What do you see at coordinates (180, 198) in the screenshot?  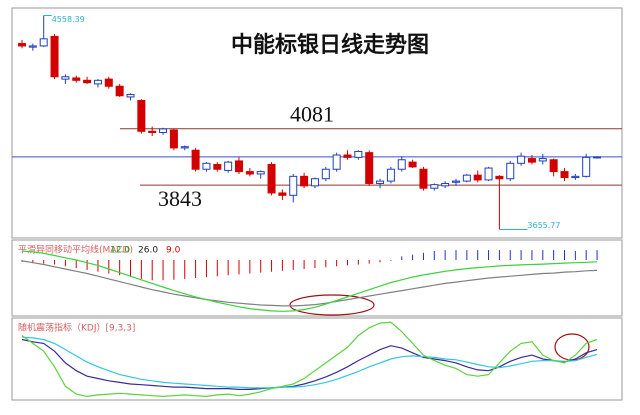 I see `level-label: 3843` at bounding box center [180, 198].